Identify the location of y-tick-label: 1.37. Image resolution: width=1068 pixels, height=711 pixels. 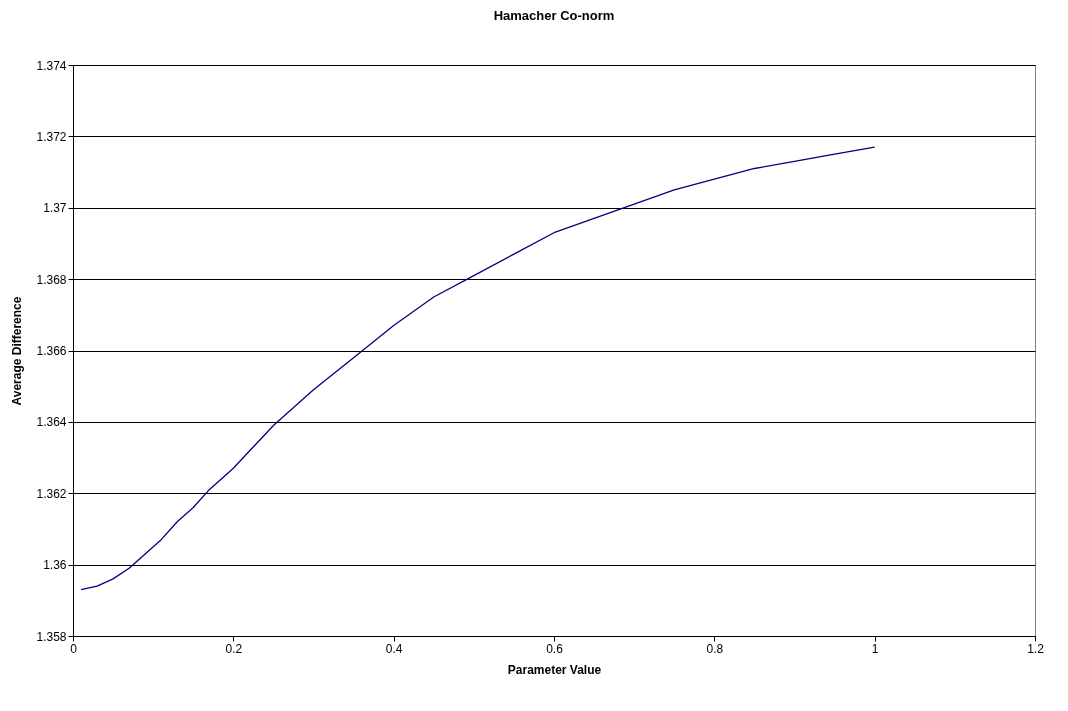
(55, 208).